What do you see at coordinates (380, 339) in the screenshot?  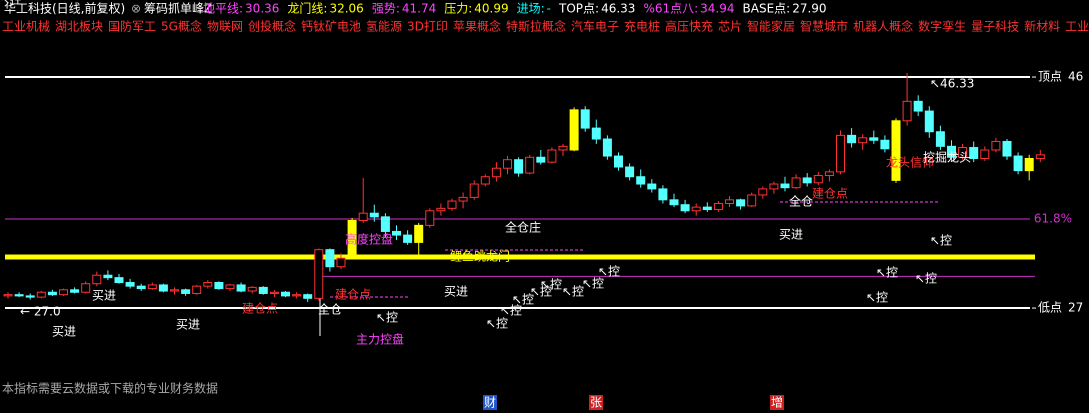 I see `annotation: 主力控盘` at bounding box center [380, 339].